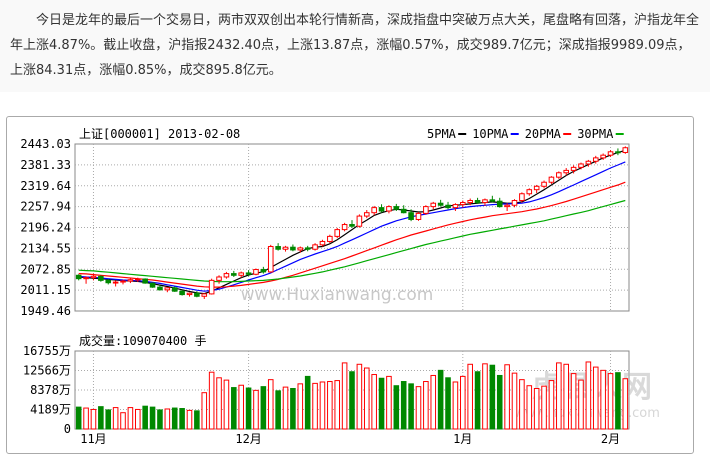 This screenshot has width=710, height=454. I want to click on price-y-tick-label: 2196.24, so click(45, 228).